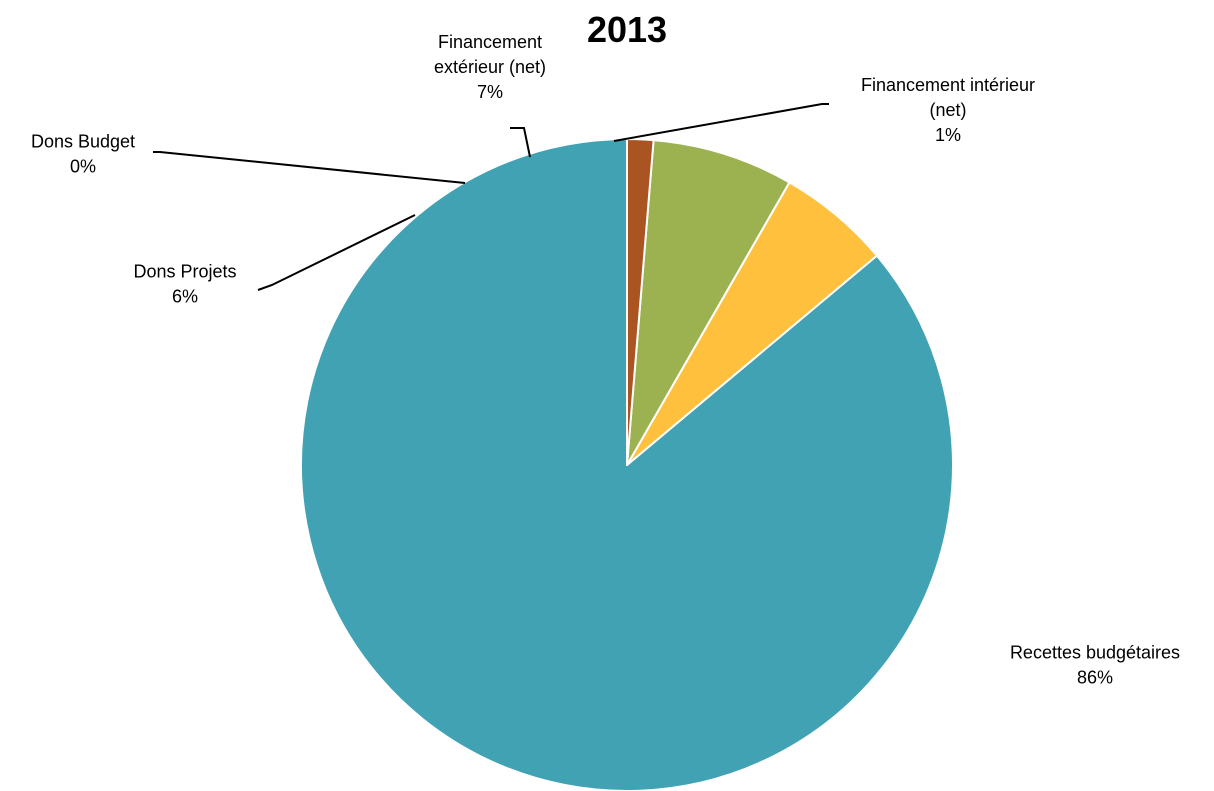 Image resolution: width=1214 pixels, height=791 pixels. Describe the element at coordinates (184, 284) in the screenshot. I see `data-label: Dons Projets 6%` at that location.